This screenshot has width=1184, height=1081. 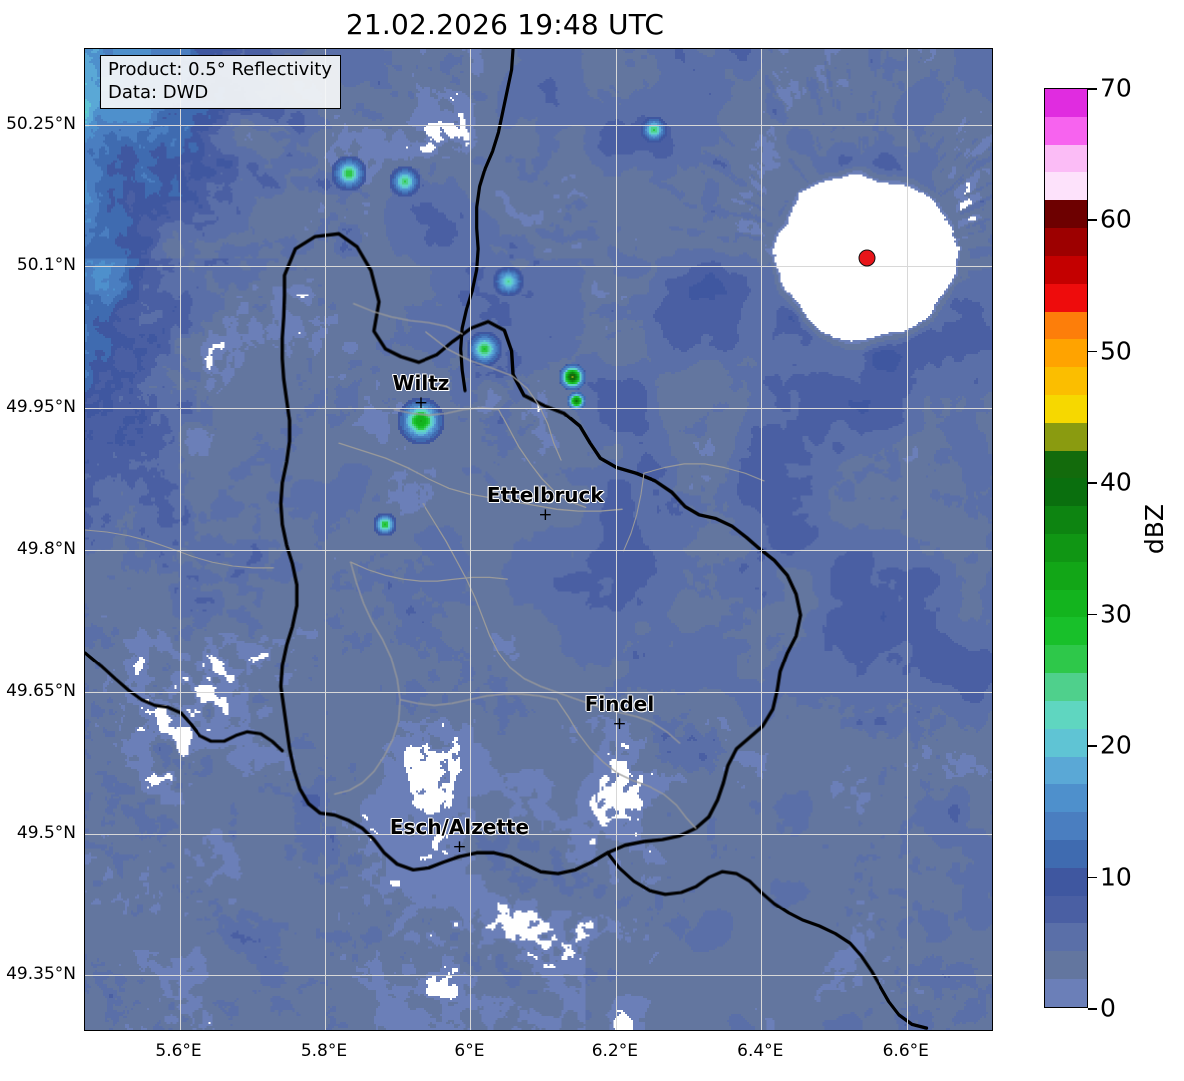 I want to click on x-axis-tick-label: 6°E, so click(x=469, y=1051).